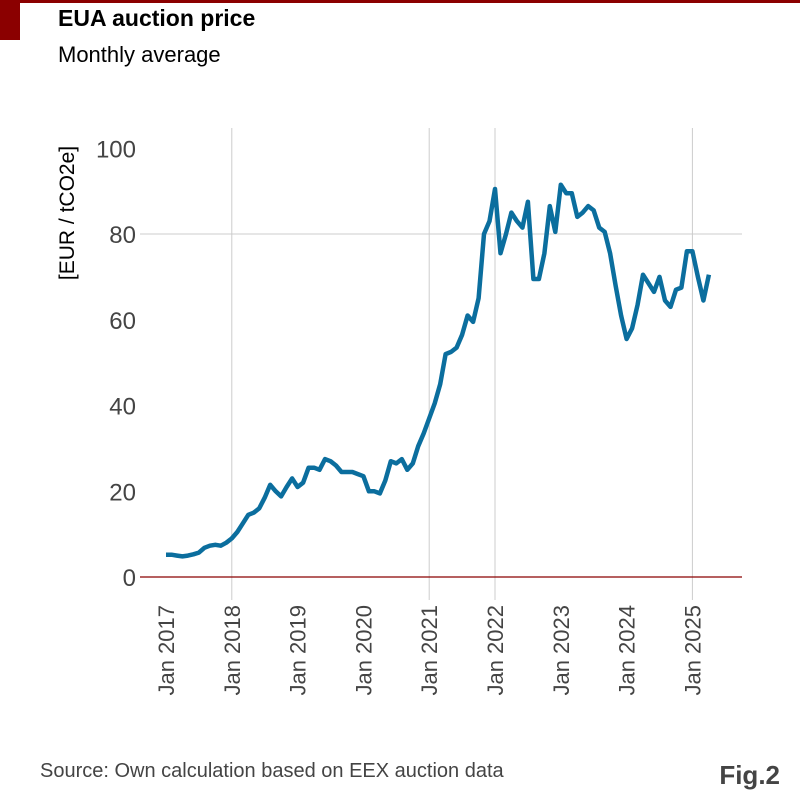  Describe the element at coordinates (116, 364) in the screenshot. I see `y-axis-ticks: 0 20 40 60 80 100` at that location.